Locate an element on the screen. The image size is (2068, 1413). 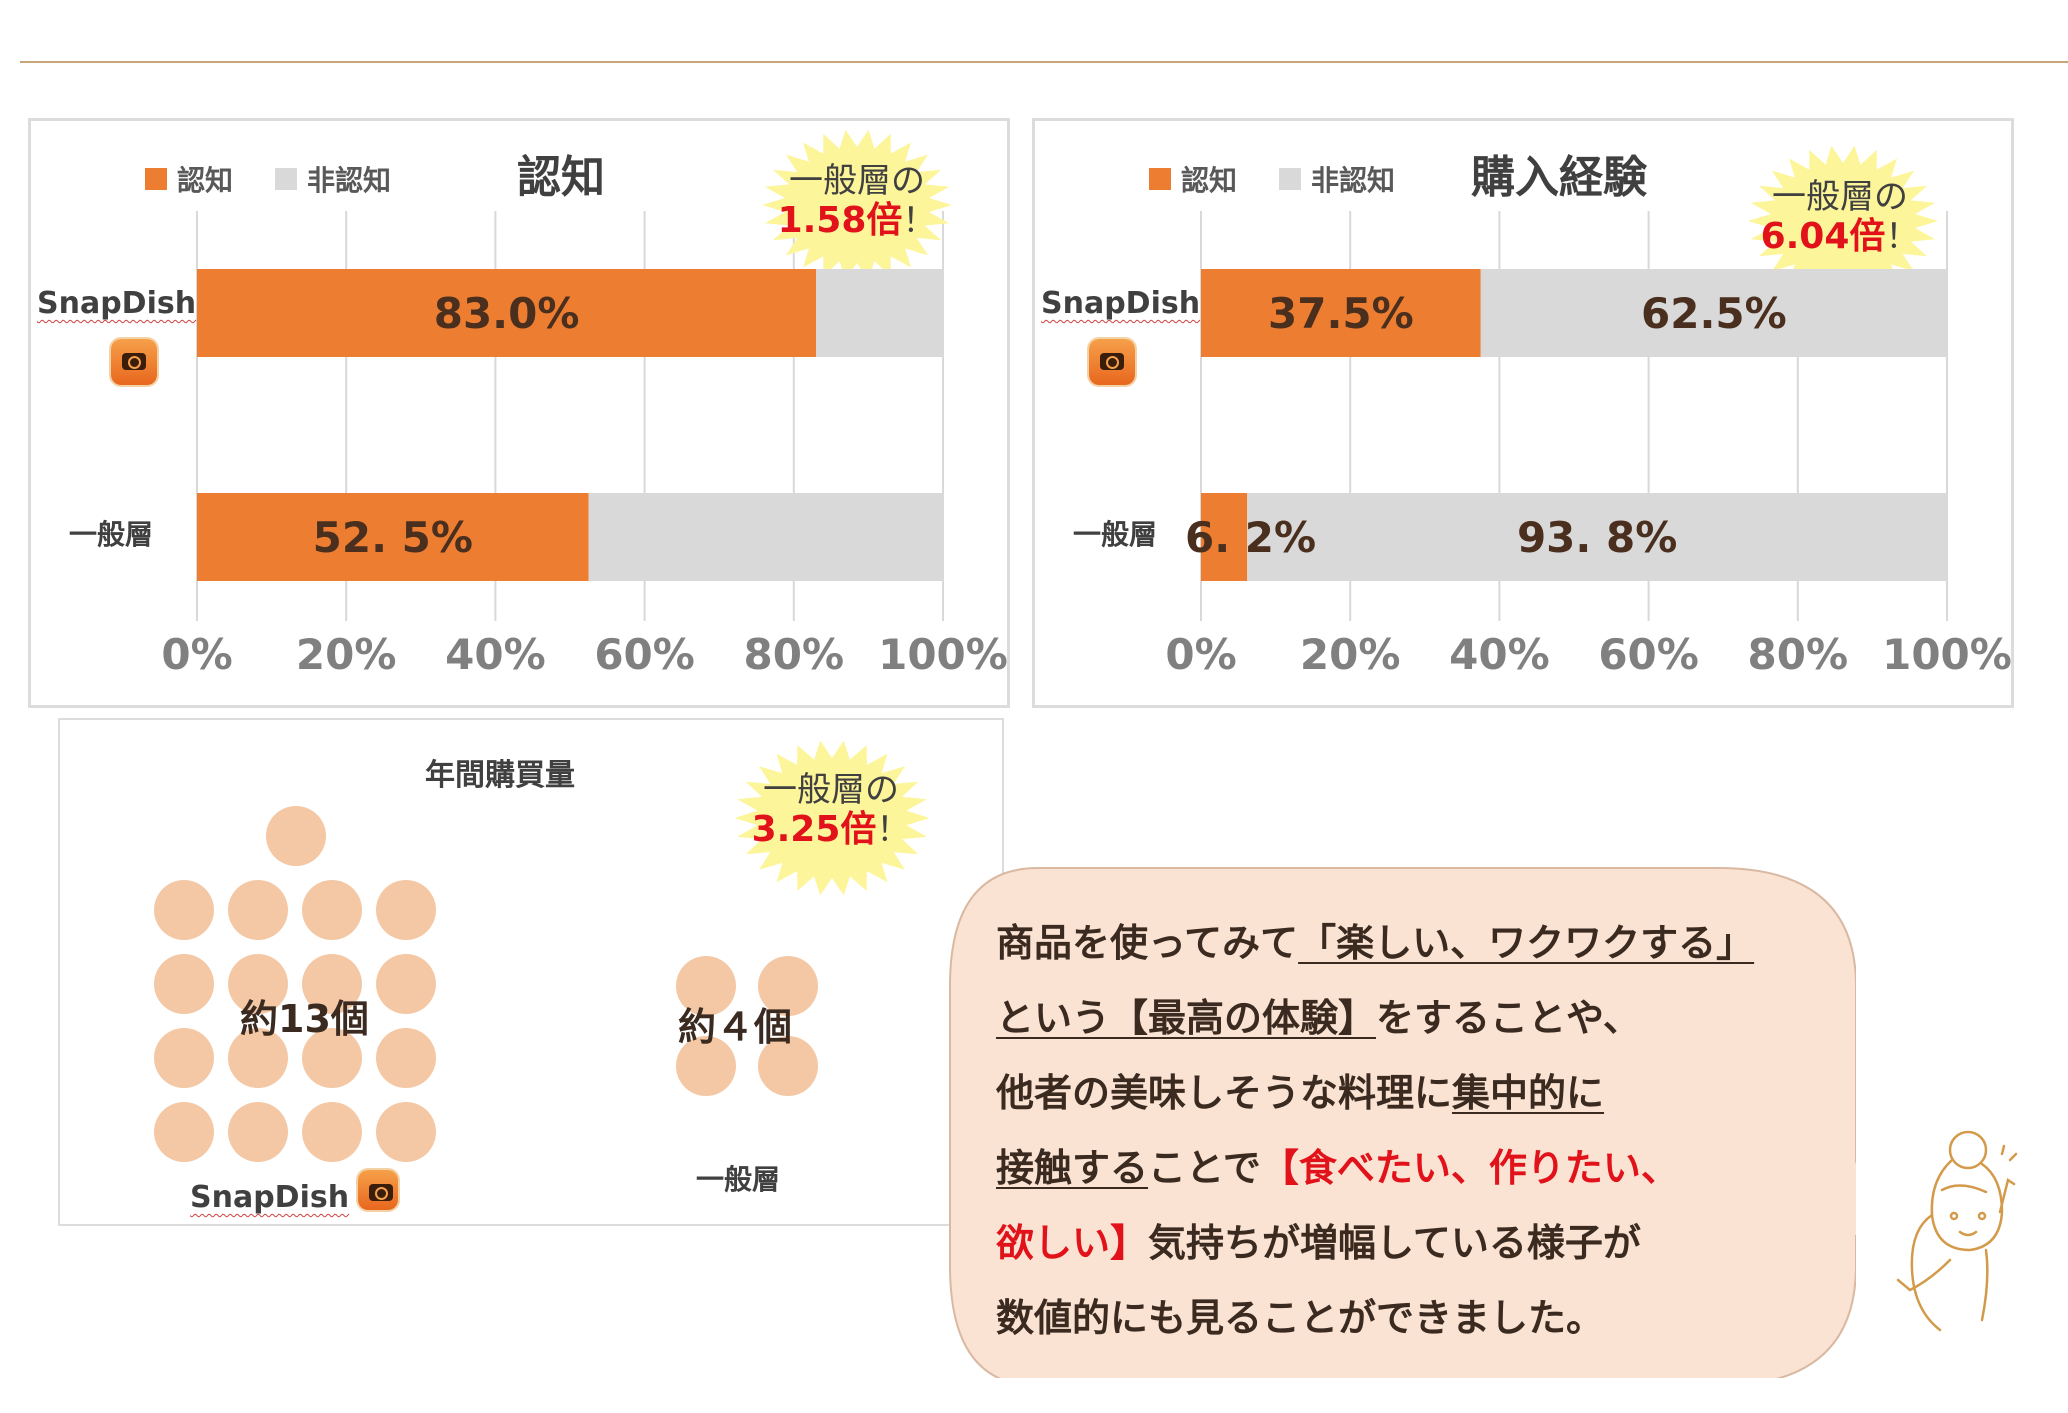
bar-value-label: 6. 2% is located at coordinates (1250, 537).